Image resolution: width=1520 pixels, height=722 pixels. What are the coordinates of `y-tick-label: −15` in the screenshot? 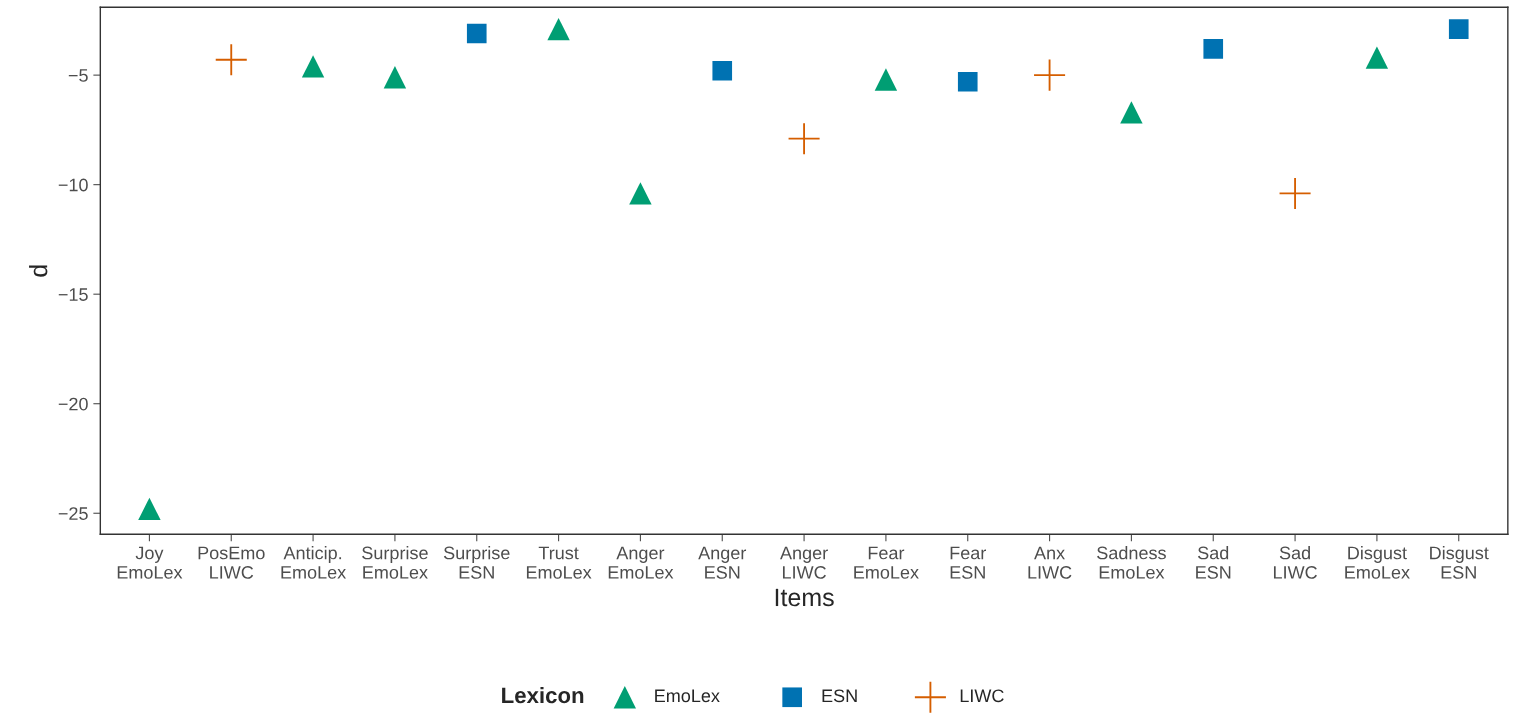 It's located at (73, 294).